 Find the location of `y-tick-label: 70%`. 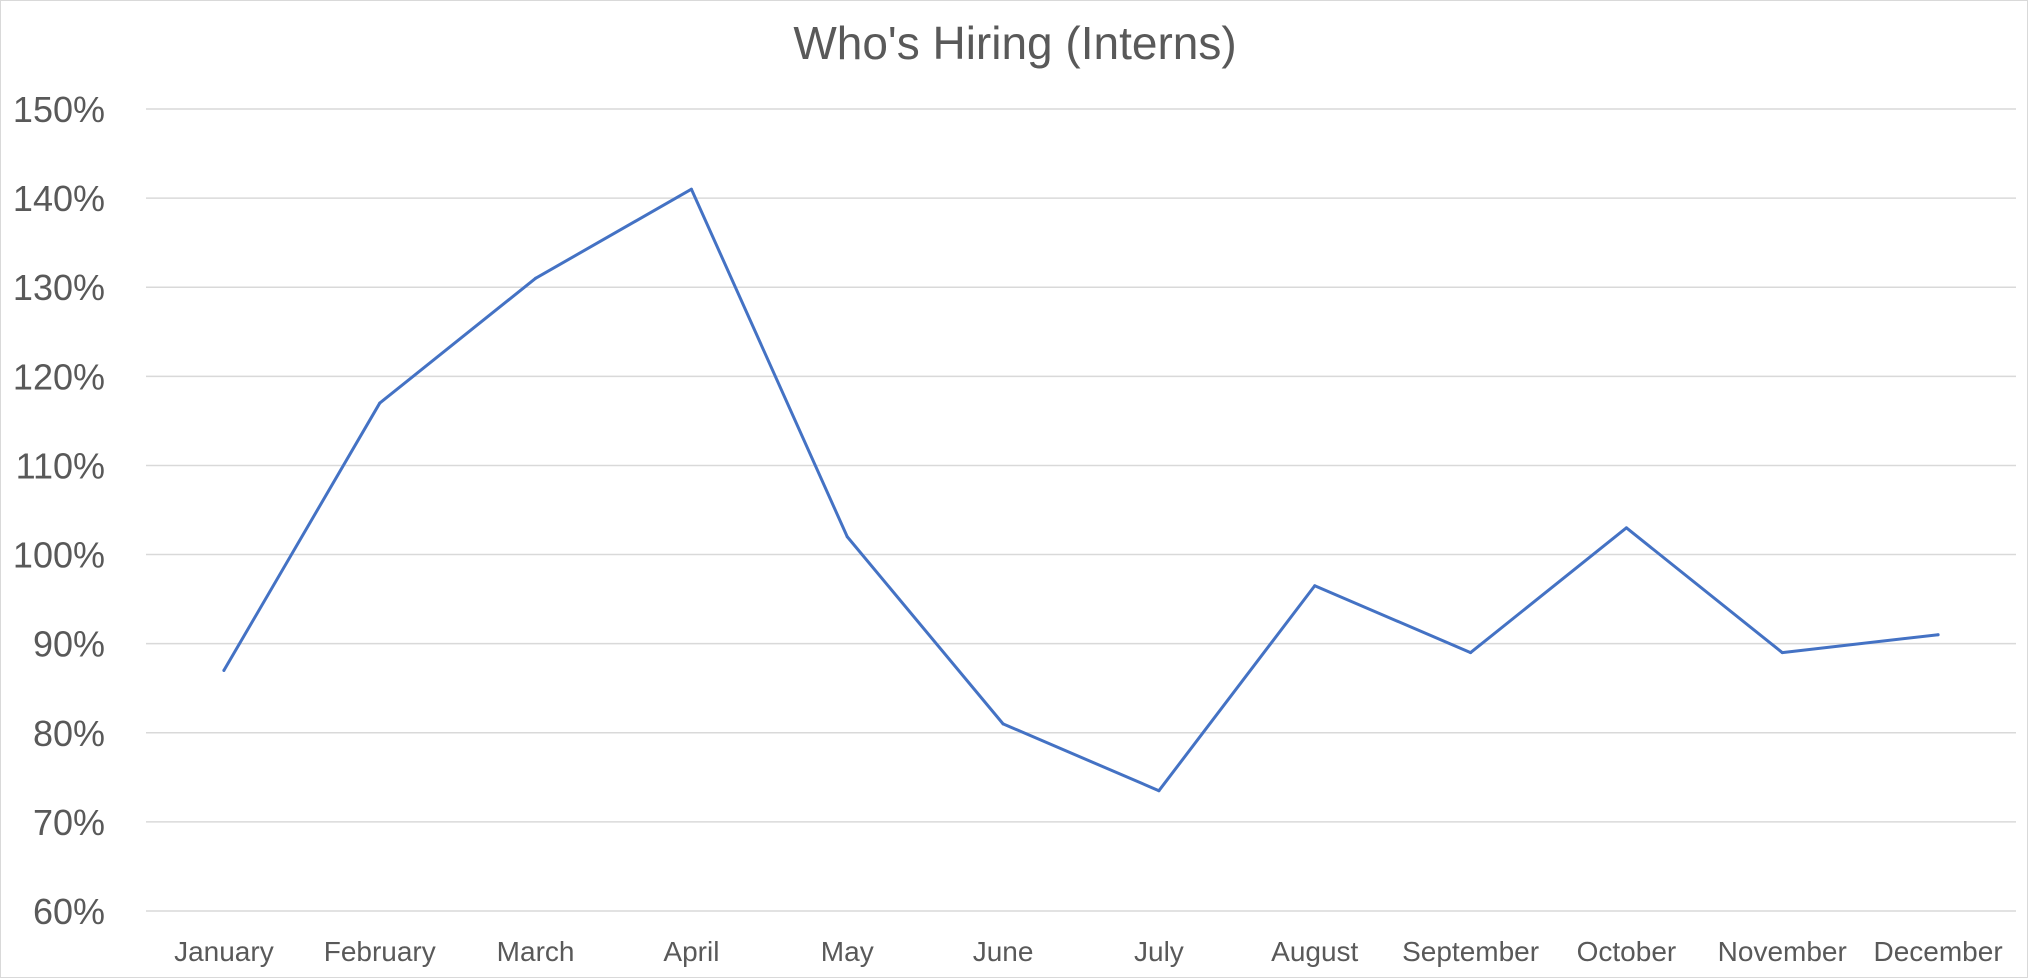

y-tick-label: 70% is located at coordinates (69, 822).